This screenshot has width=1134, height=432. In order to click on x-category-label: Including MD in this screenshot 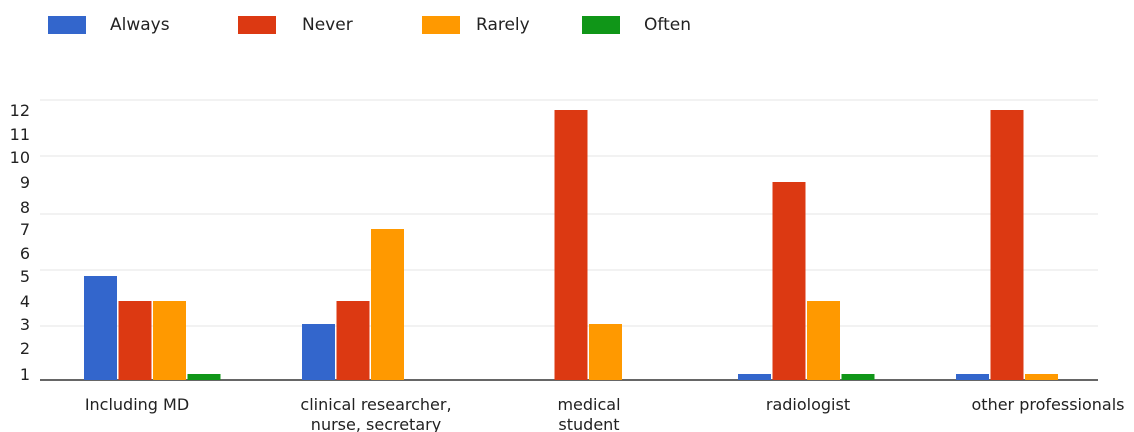, I will do `click(137, 404)`.